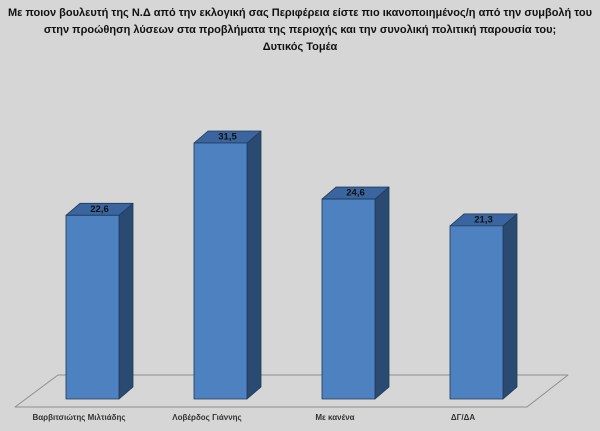 The height and width of the screenshot is (431, 600). I want to click on chart-subtitle: Δυτικός Τομέα, so click(300, 47).